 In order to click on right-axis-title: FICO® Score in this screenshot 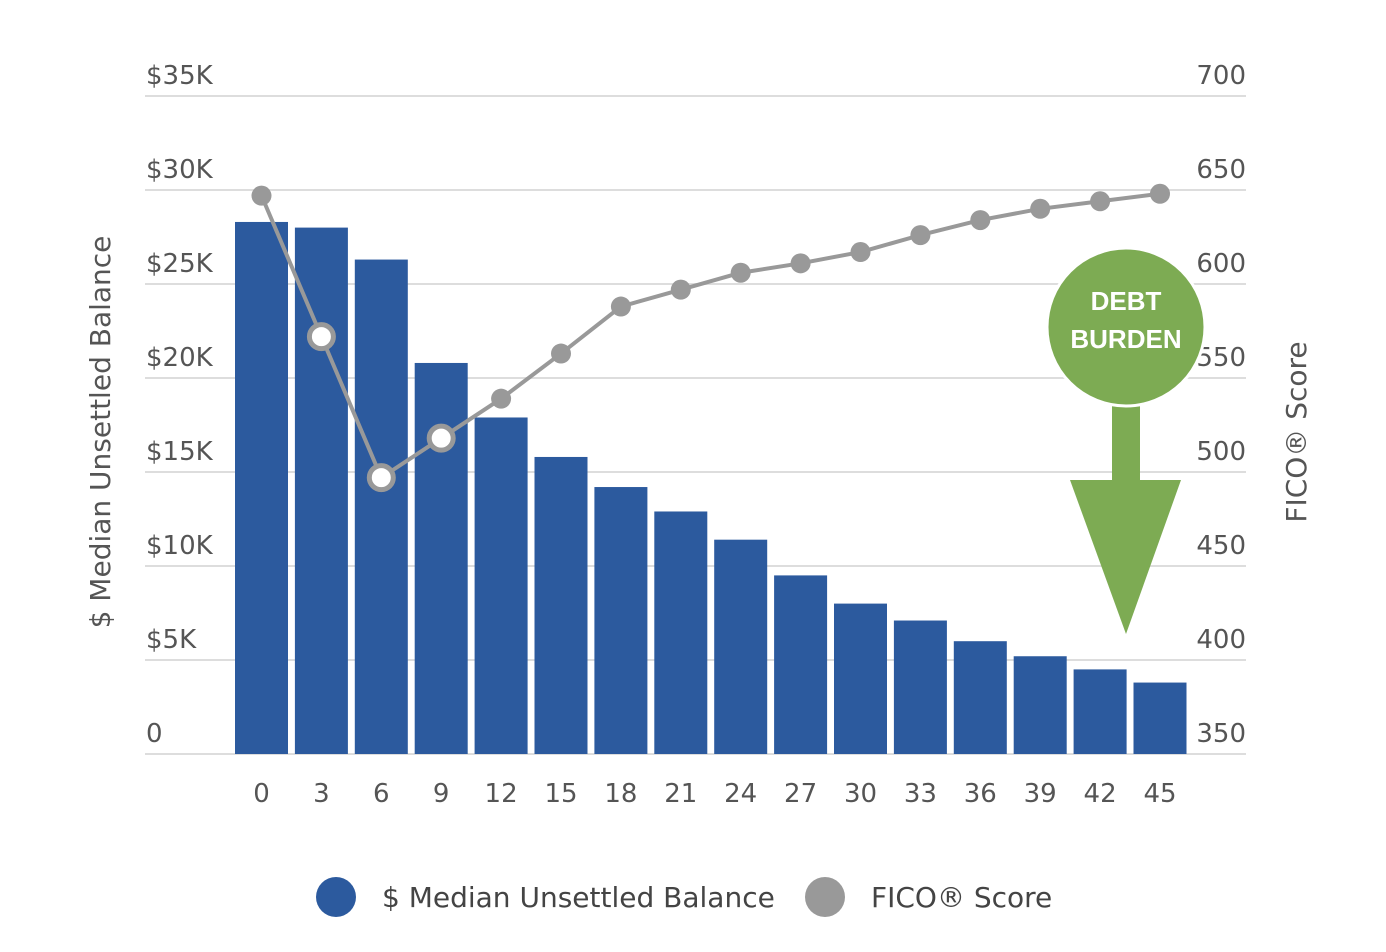, I will do `click(1296, 431)`.